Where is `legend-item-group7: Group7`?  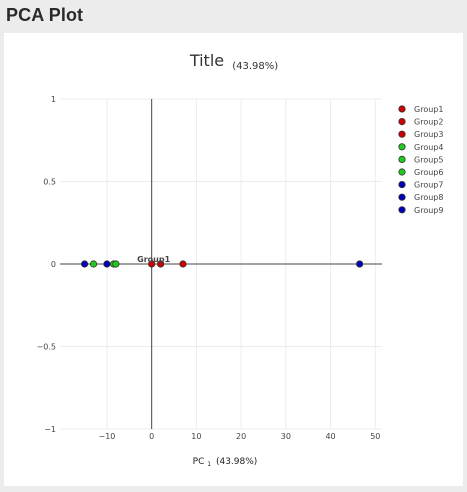 legend-item-group7: Group7 is located at coordinates (421, 185).